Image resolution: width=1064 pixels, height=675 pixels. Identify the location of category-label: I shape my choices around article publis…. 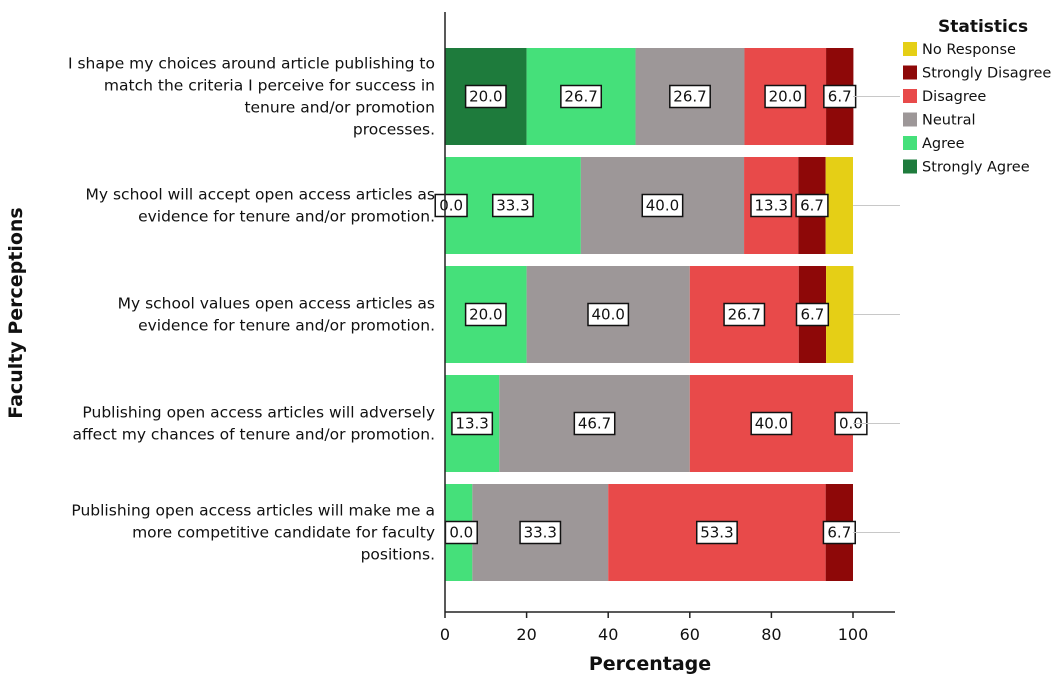
(251, 97).